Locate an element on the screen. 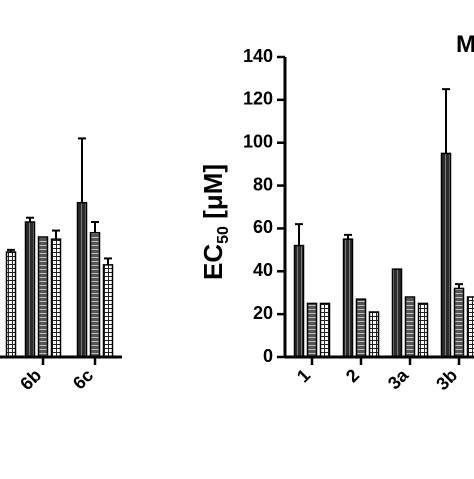 This screenshot has width=474, height=479. bar-left-g2-s2 is located at coordinates (108, 311).